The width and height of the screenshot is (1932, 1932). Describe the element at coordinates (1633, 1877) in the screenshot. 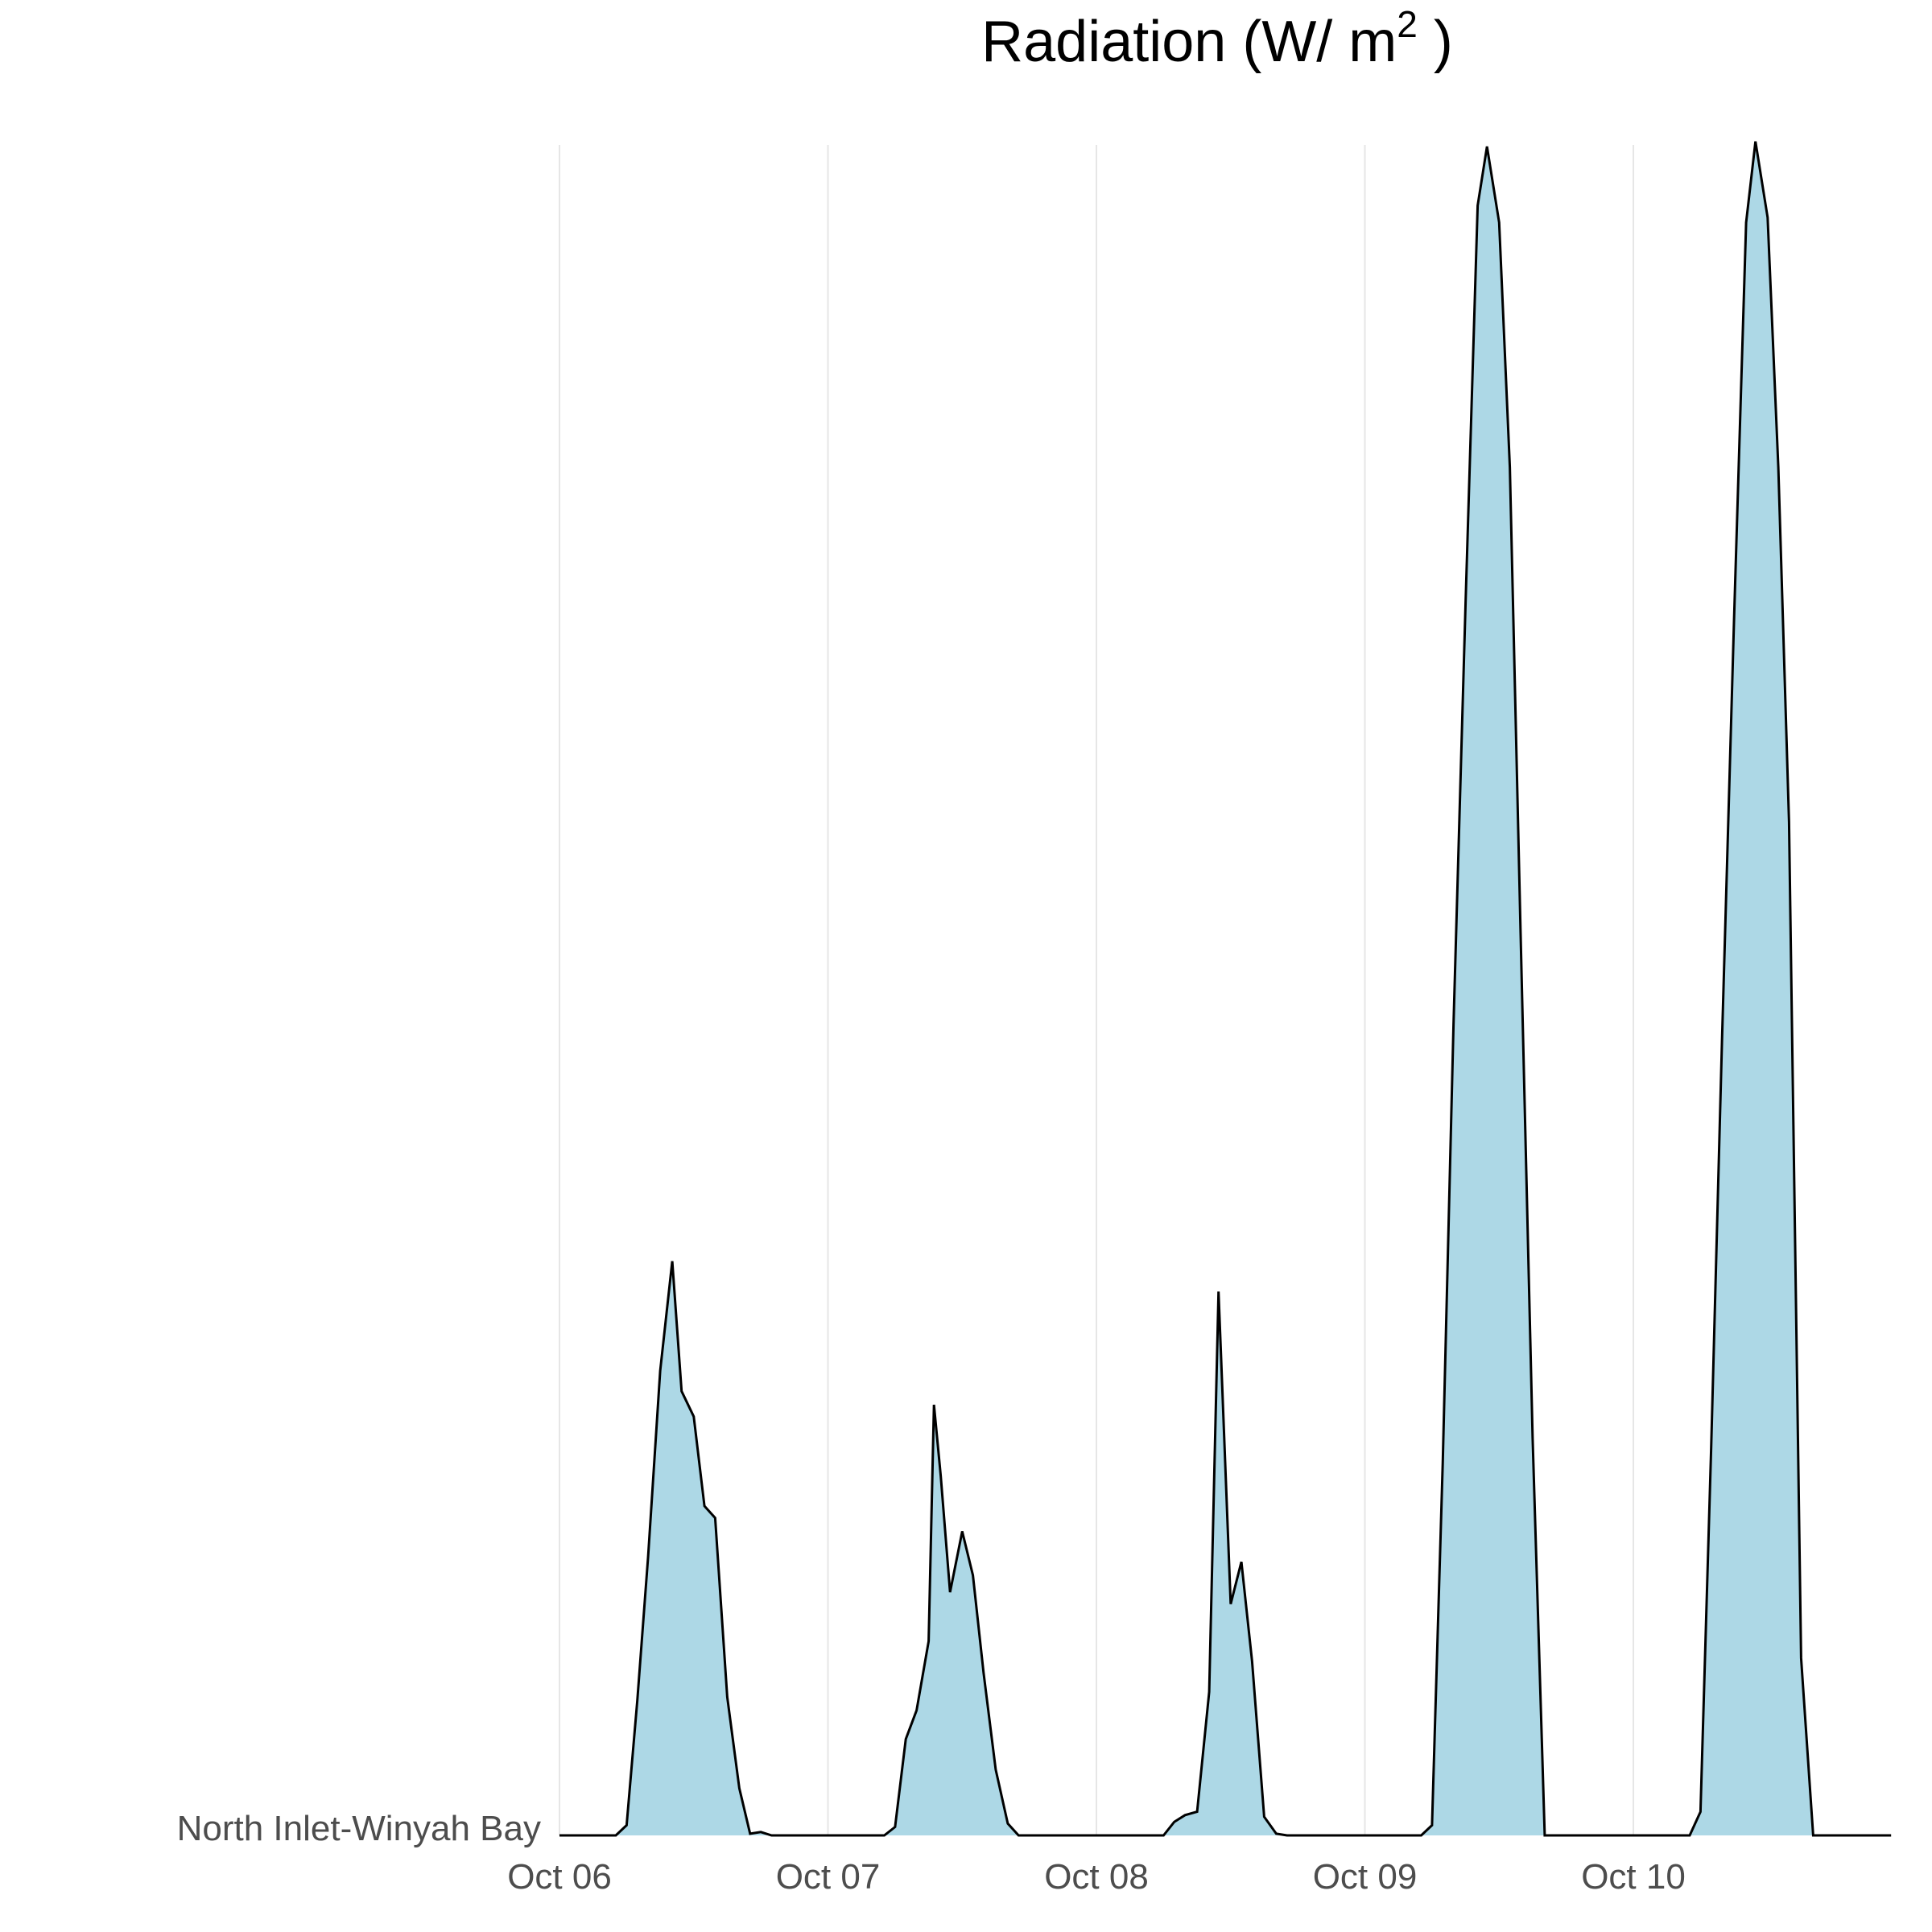

I see `x-tick-label-4: Oct 10` at that location.